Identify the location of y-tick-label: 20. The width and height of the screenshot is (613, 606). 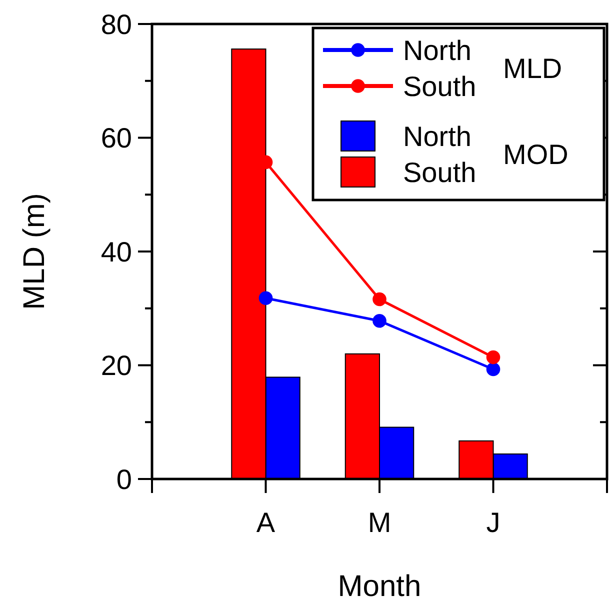
(116, 366).